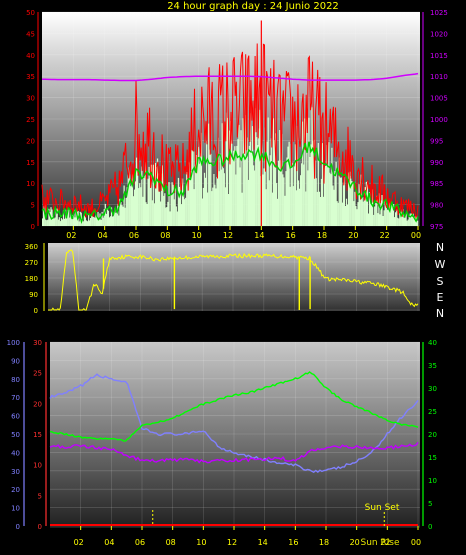 This screenshot has width=466, height=555. Describe the element at coordinates (324, 542) in the screenshot. I see `x-tick-label: 18` at that location.